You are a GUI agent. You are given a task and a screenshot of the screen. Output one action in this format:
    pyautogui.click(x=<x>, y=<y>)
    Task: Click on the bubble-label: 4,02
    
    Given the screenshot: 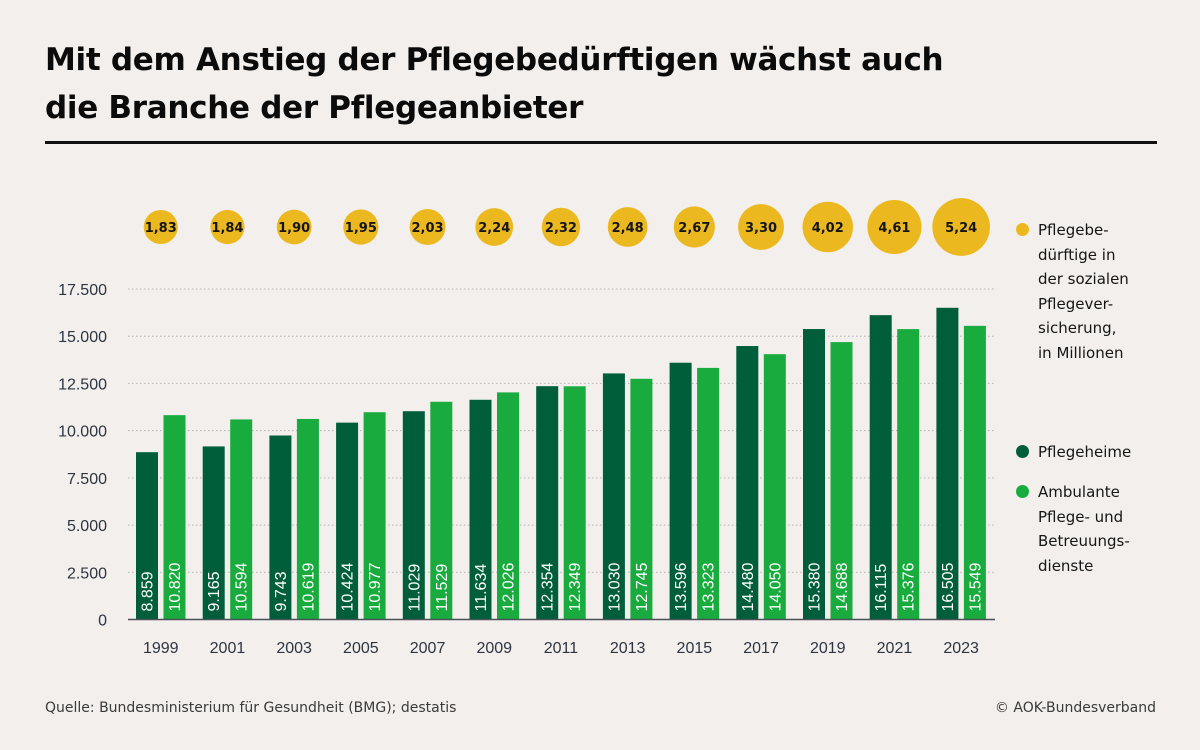 What is the action you would take?
    pyautogui.click(x=828, y=228)
    